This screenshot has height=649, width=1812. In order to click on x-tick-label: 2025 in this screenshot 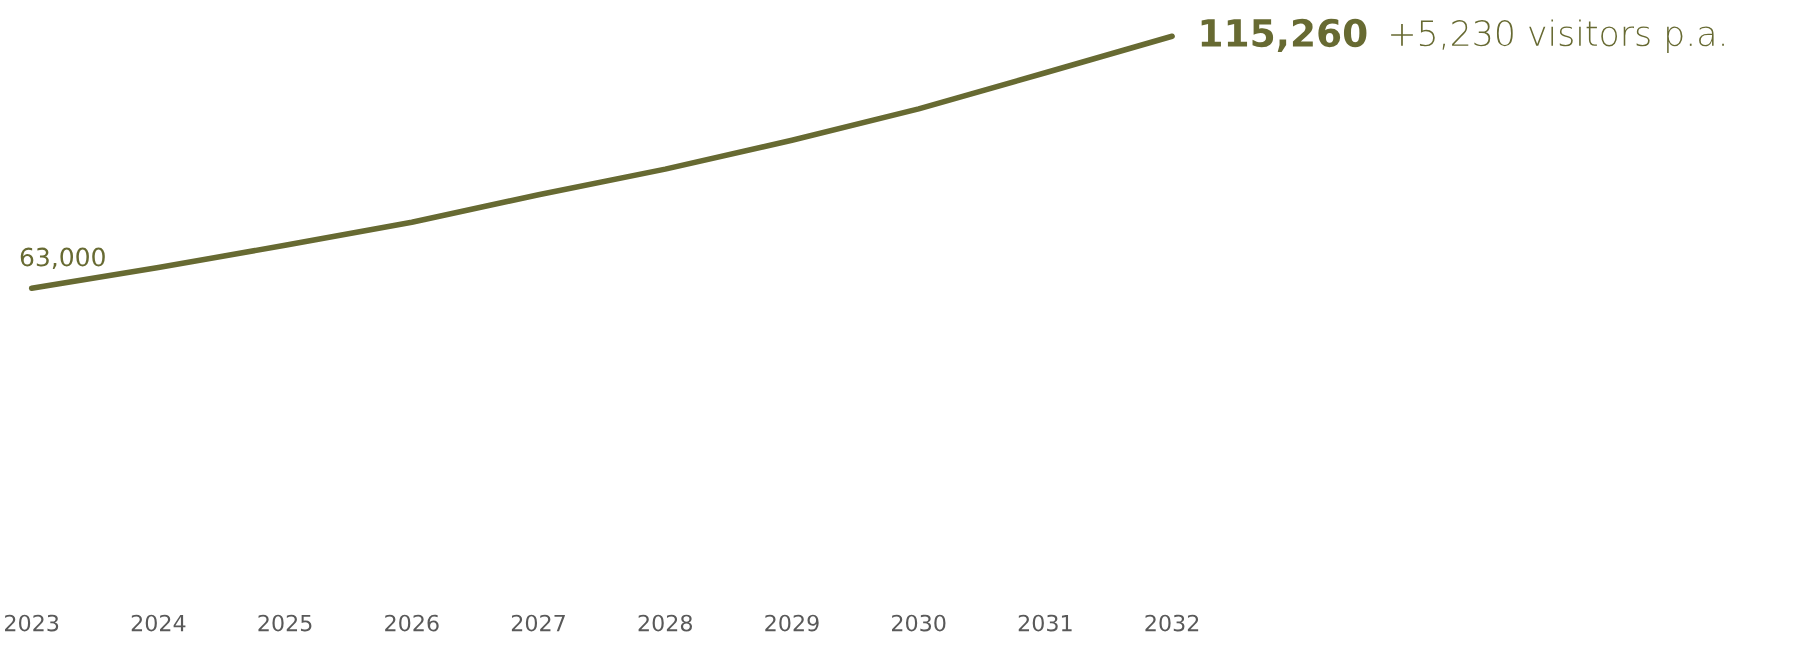, I will do `click(285, 623)`.